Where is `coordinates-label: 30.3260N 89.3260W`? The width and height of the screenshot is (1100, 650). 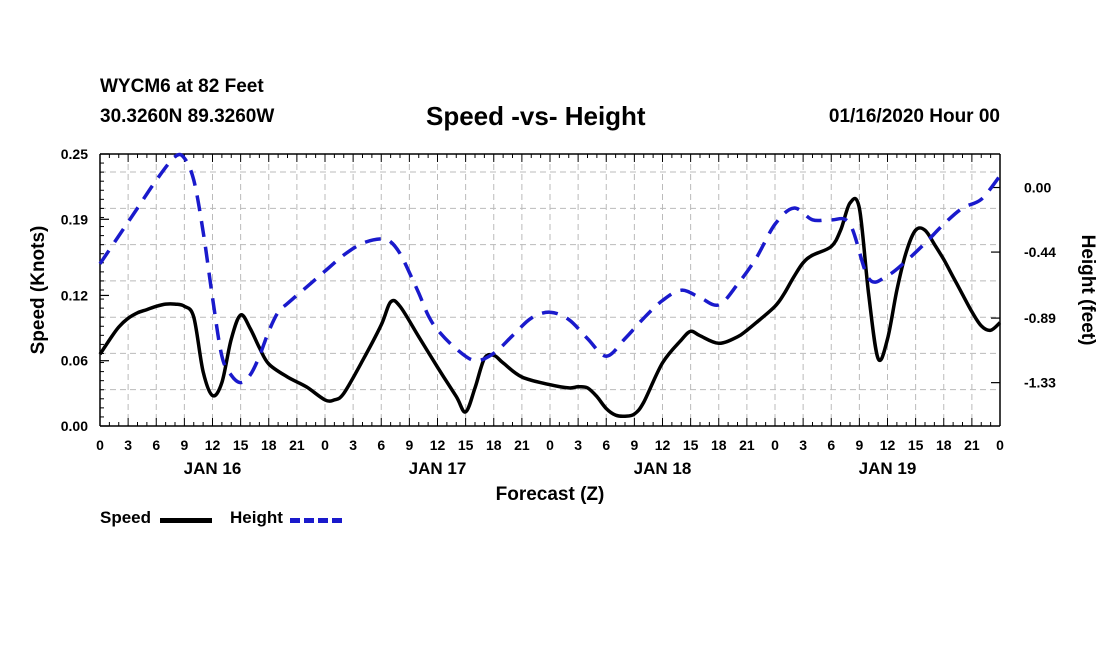
coordinates-label: 30.3260N 89.3260W is located at coordinates (187, 116).